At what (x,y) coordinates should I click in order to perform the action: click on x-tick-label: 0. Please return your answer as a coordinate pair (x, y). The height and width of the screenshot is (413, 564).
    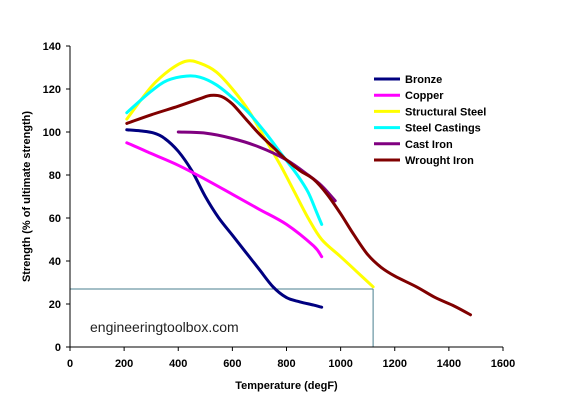
    Looking at the image, I should click on (70, 364).